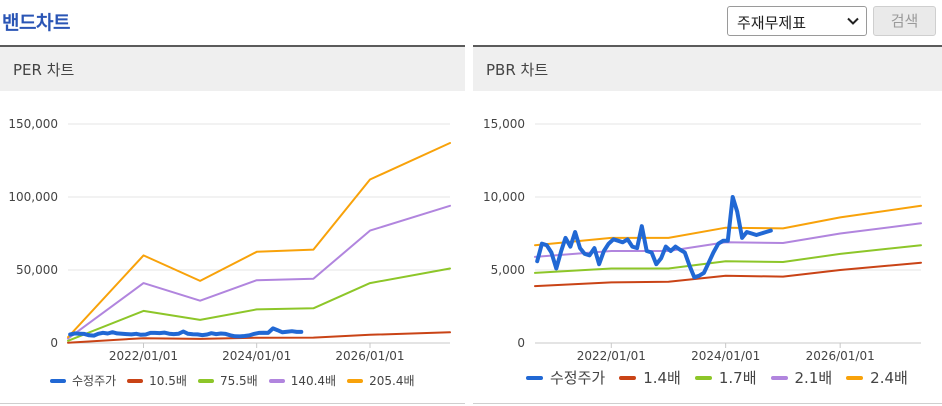 The height and width of the screenshot is (406, 942). What do you see at coordinates (392, 381) in the screenshot?
I see `legend-label: 205.4배` at bounding box center [392, 381].